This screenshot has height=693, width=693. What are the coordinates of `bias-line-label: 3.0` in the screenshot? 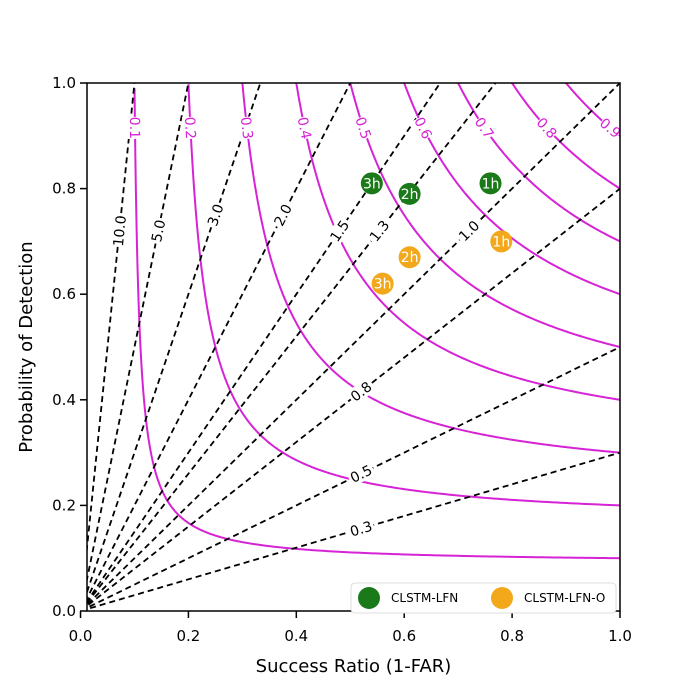 It's located at (216, 215).